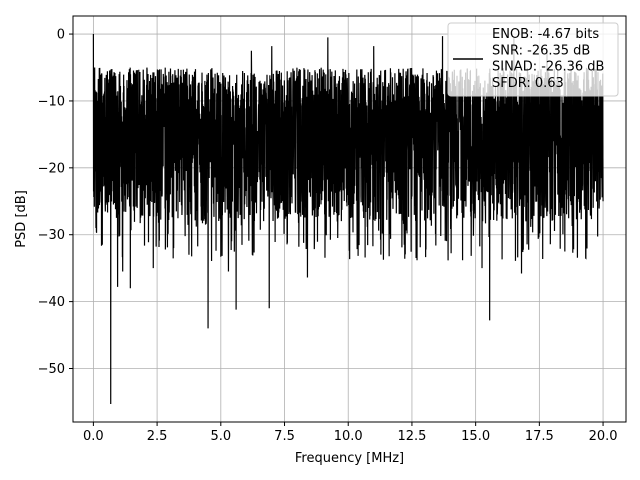  Describe the element at coordinates (51, 101) in the screenshot. I see `y-tick-label: −10` at that location.